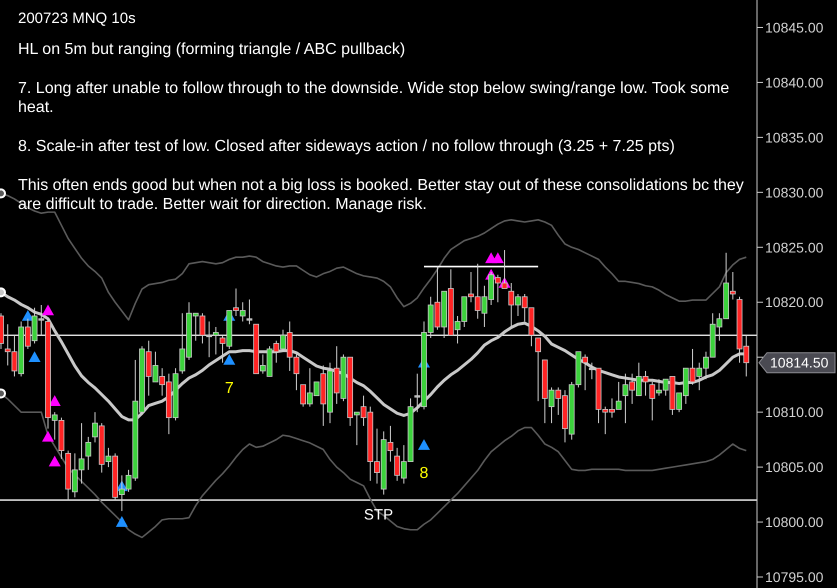  What do you see at coordinates (794, 192) in the screenshot?
I see `y-tick-label: 10830.00` at bounding box center [794, 192].